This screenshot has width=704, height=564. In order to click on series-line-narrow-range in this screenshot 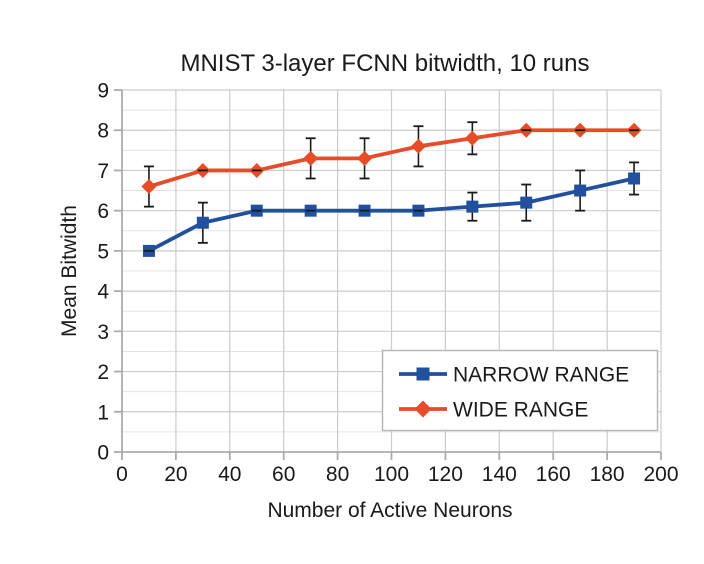, I will do `click(391, 214)`.